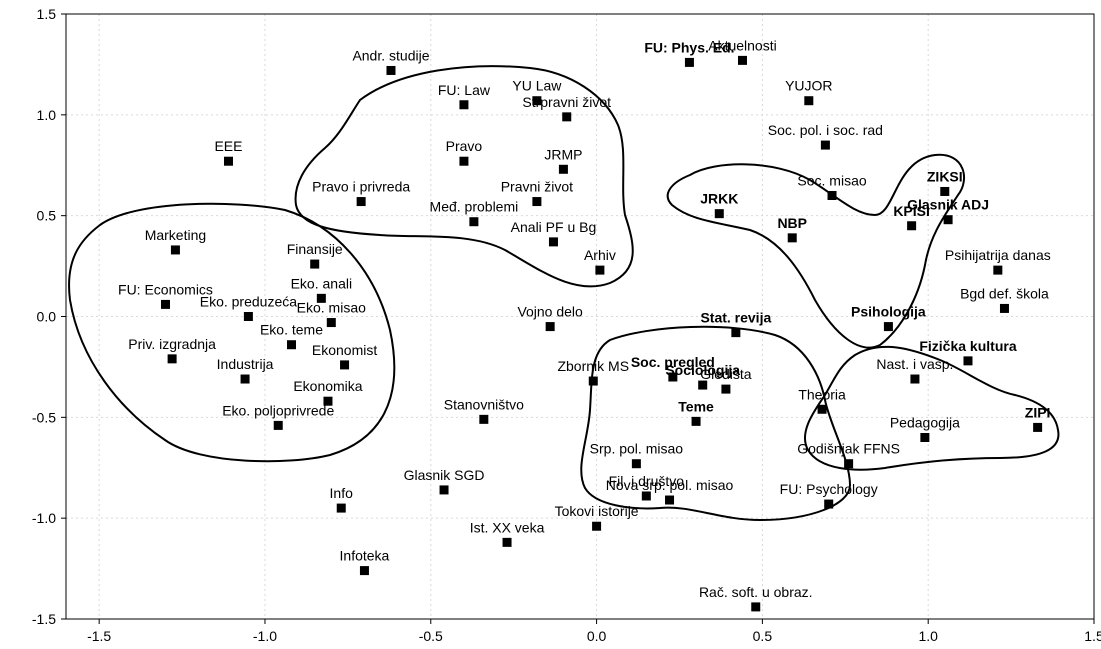 The width and height of the screenshot is (1101, 649). What do you see at coordinates (175, 235) in the screenshot?
I see `point-label: Marketing` at bounding box center [175, 235].